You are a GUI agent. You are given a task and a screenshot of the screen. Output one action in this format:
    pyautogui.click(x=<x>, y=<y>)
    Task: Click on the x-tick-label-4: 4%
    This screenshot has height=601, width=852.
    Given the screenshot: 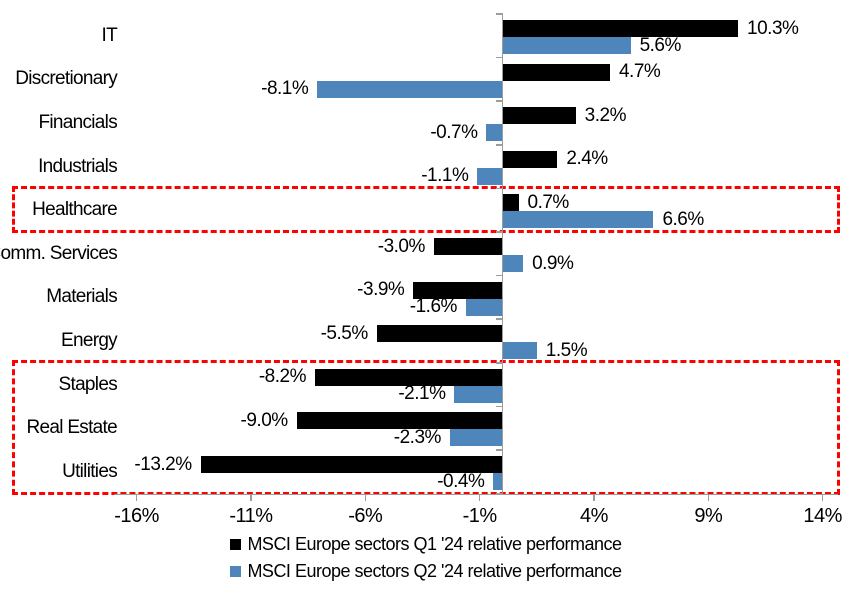 What is the action you would take?
    pyautogui.click(x=594, y=516)
    